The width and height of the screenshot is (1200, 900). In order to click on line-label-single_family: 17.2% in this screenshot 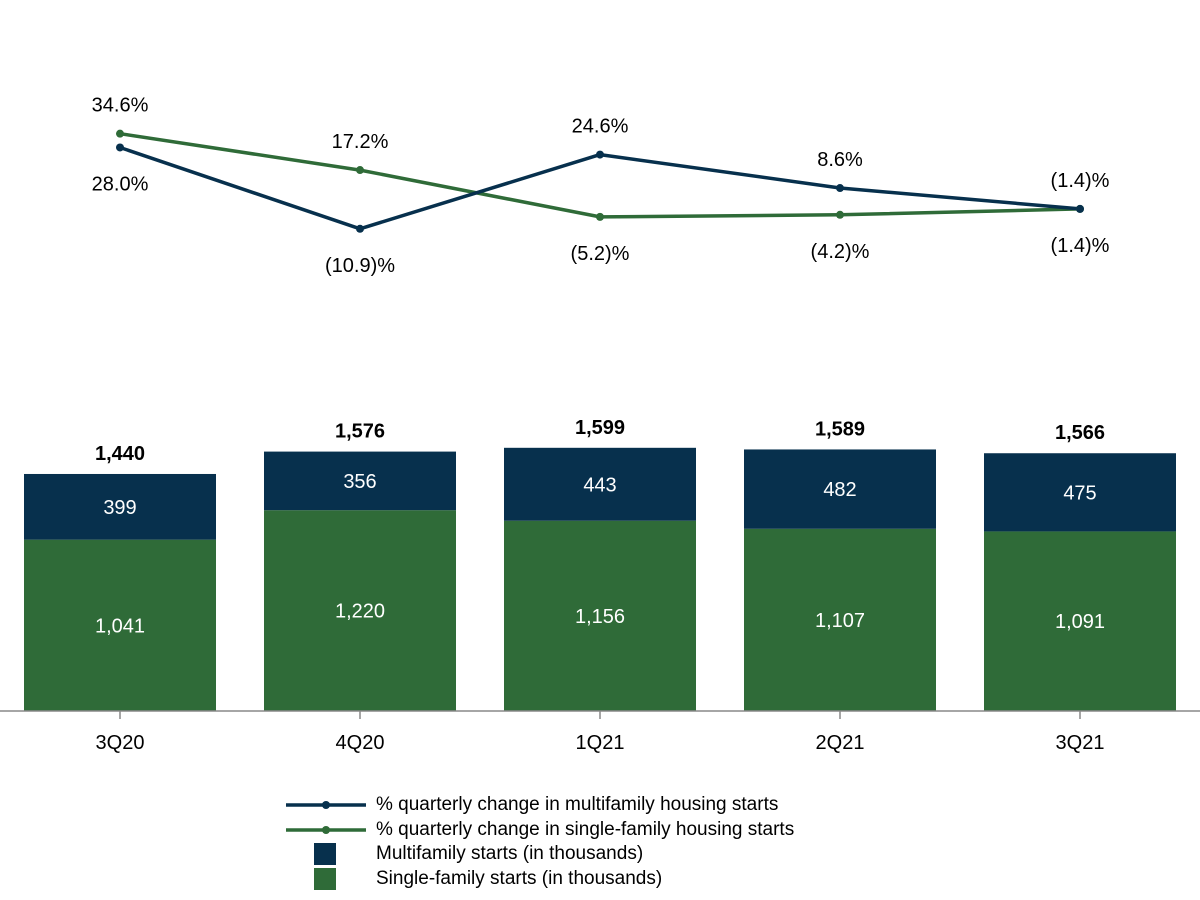, I will do `click(360, 142)`.